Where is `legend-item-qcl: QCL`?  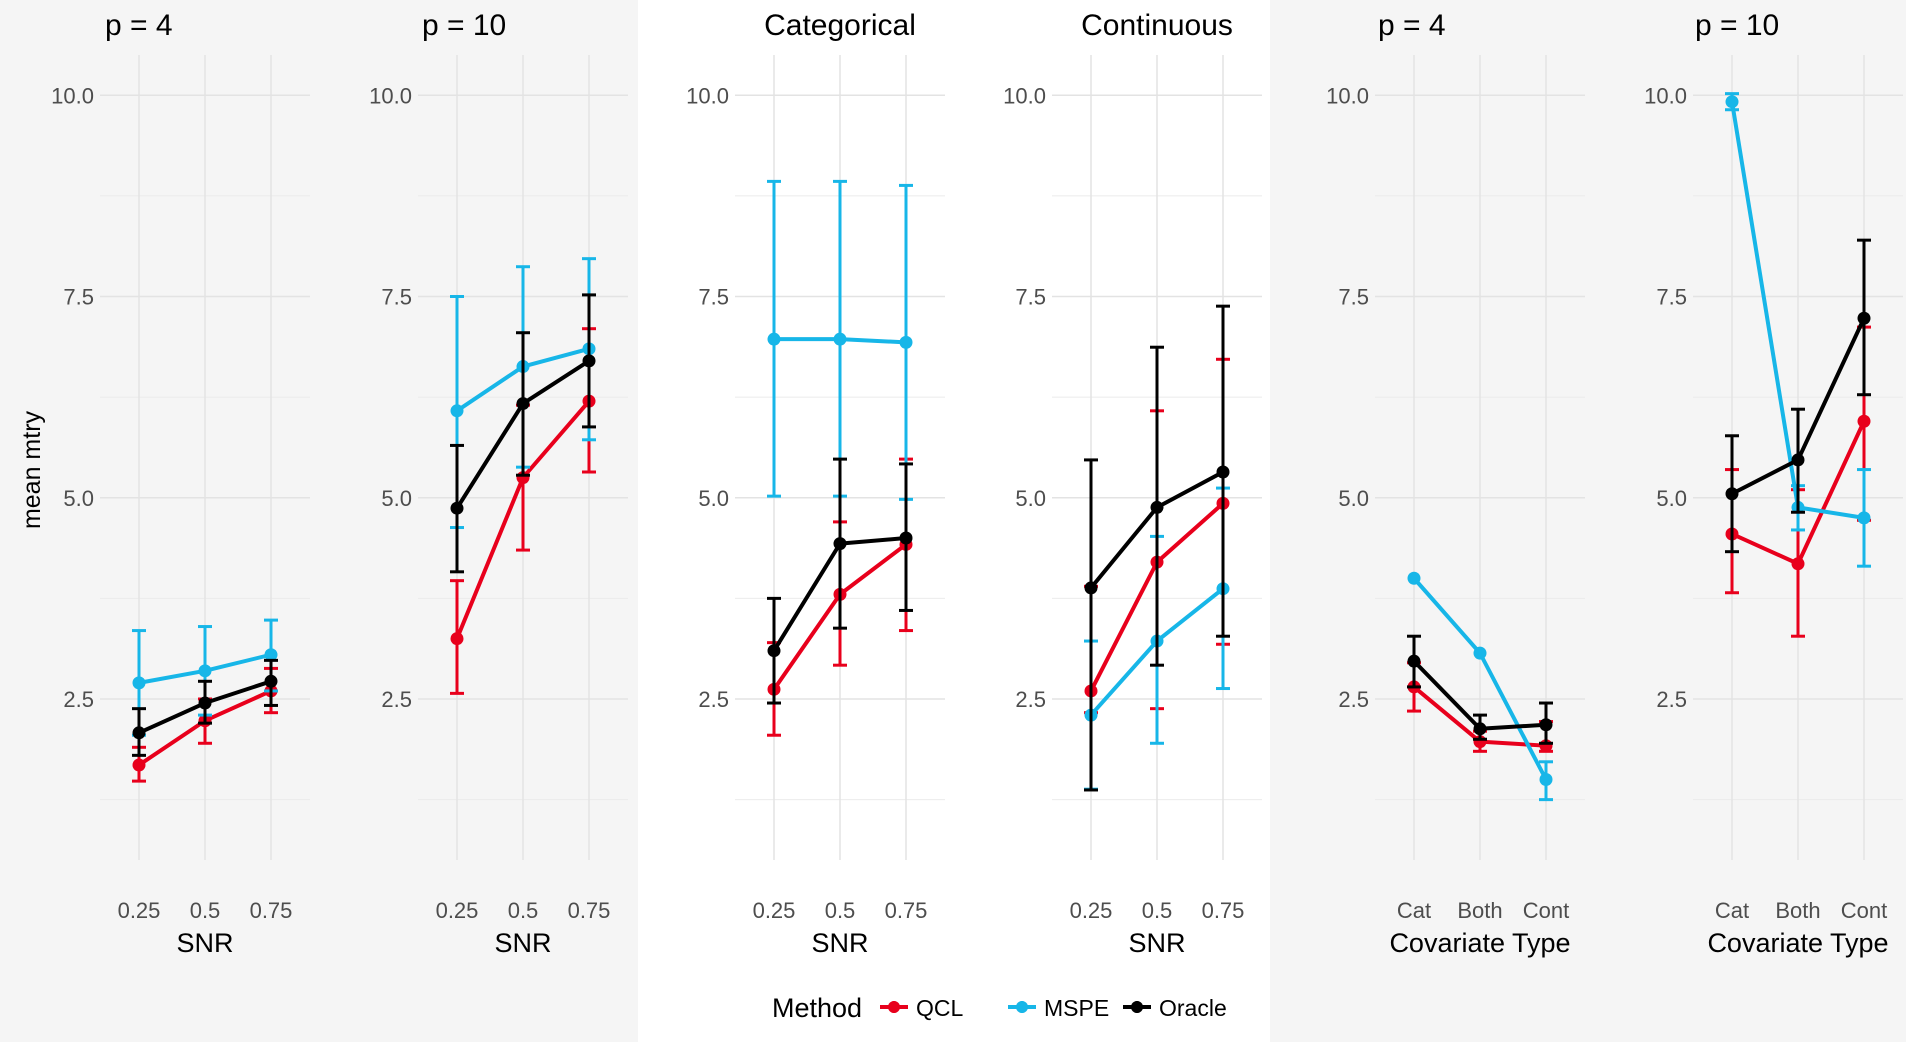 legend-item-qcl: QCL is located at coordinates (922, 1008).